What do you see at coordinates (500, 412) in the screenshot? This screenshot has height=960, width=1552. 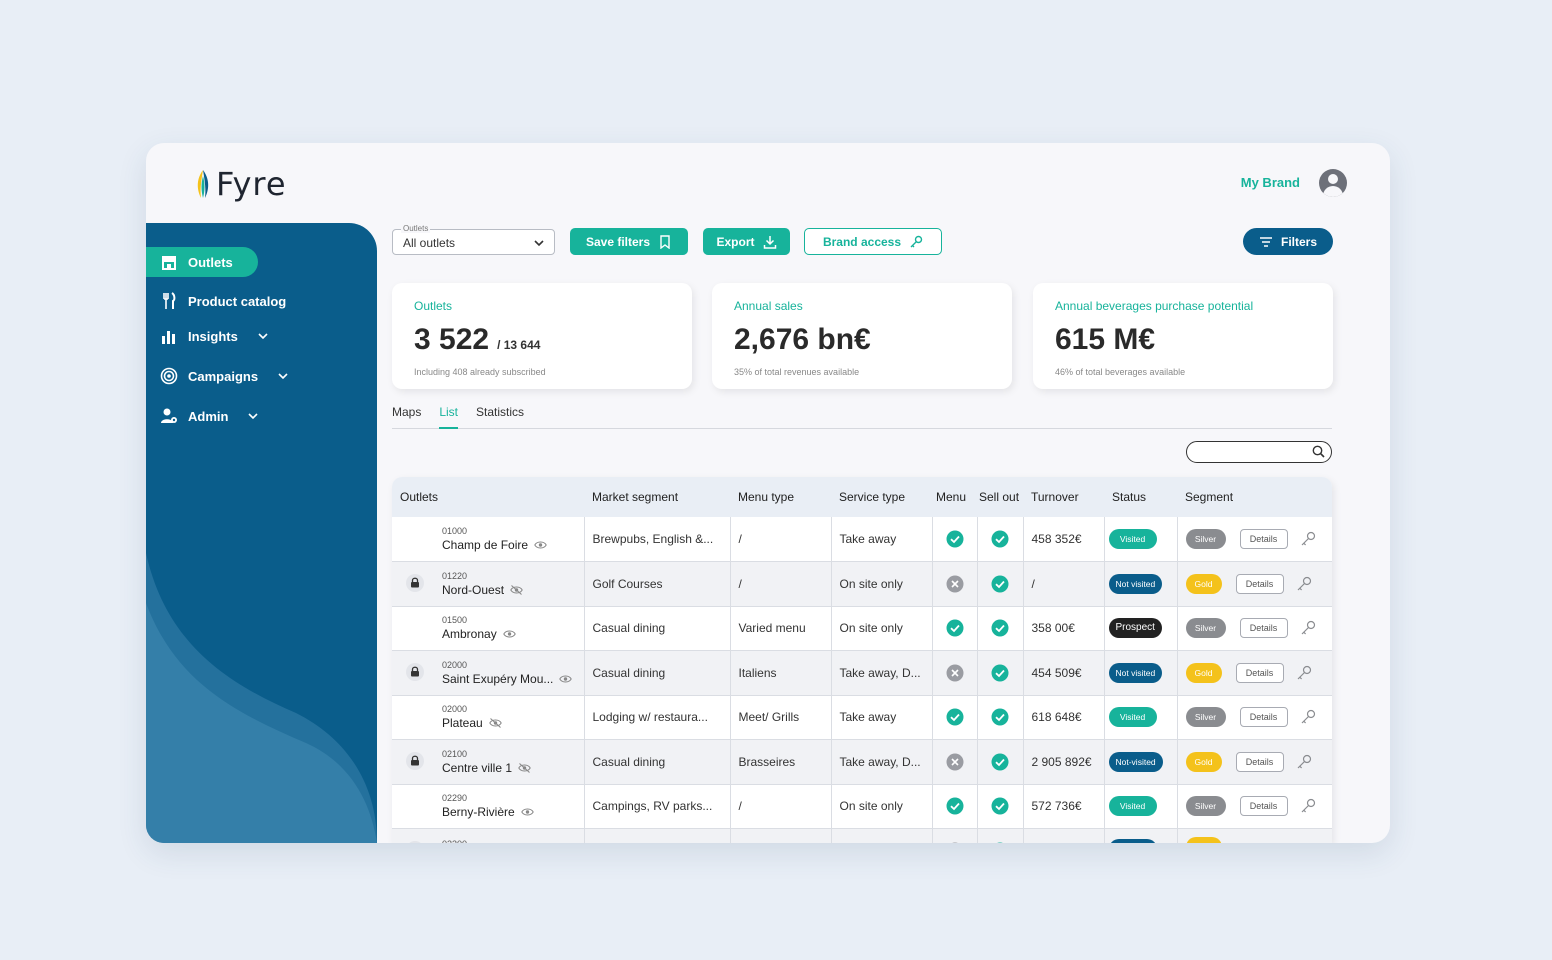 I see `tab-statistics: Statistics` at bounding box center [500, 412].